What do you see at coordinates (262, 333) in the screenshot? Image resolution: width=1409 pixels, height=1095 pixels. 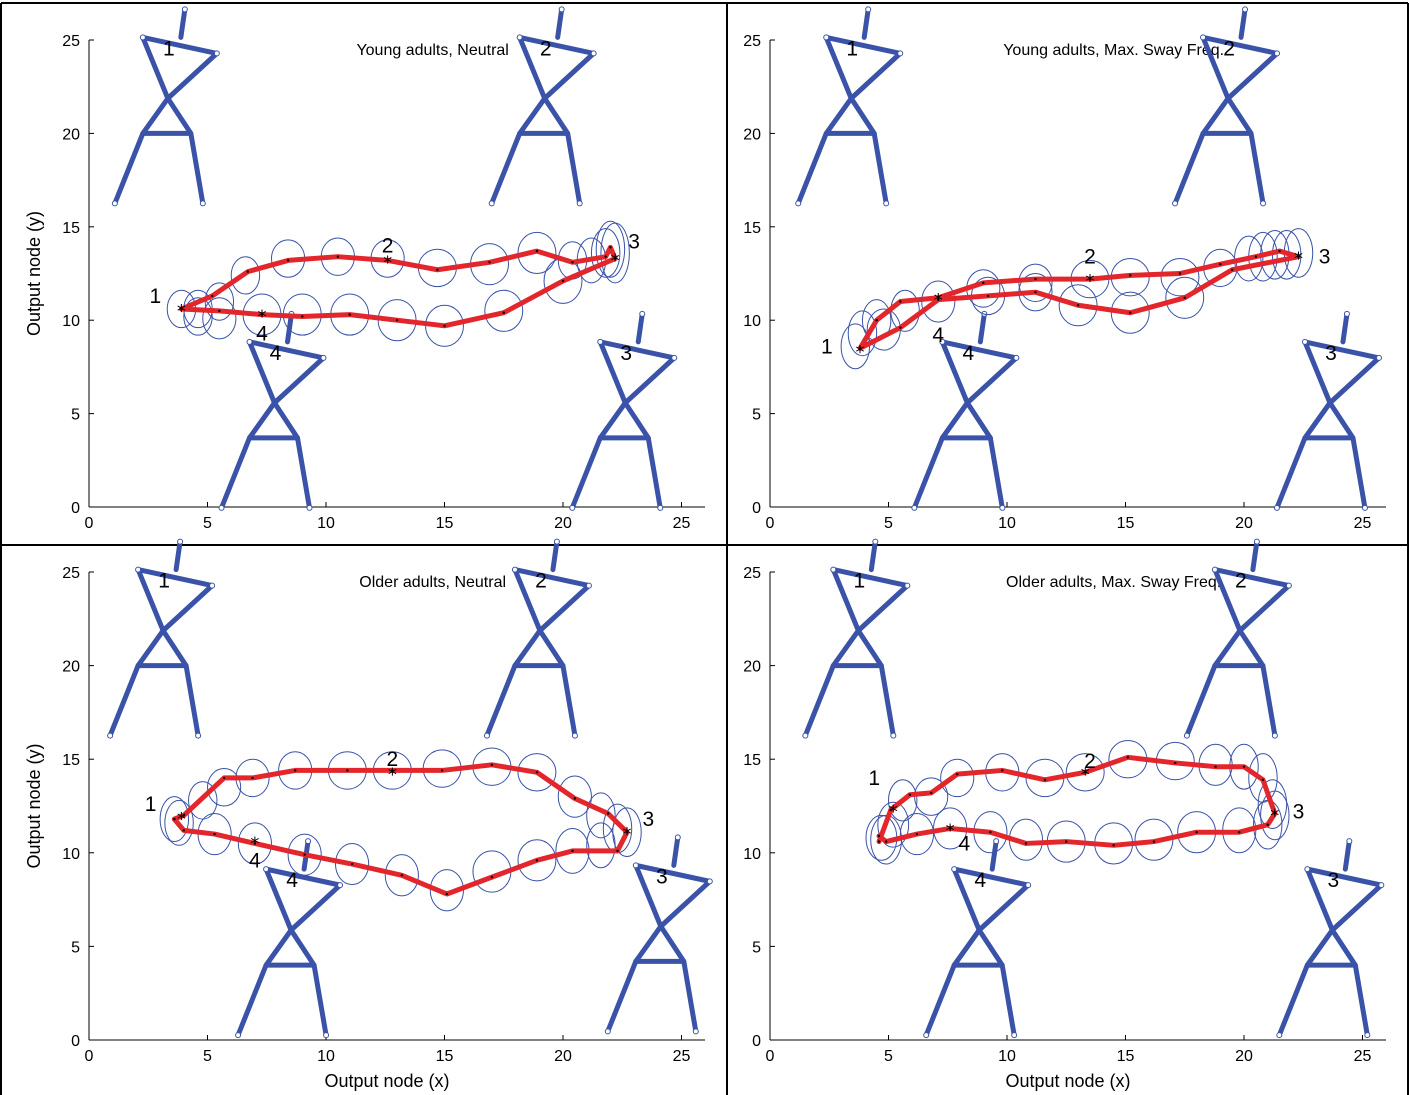 I see `posture-point-label: 4` at bounding box center [262, 333].